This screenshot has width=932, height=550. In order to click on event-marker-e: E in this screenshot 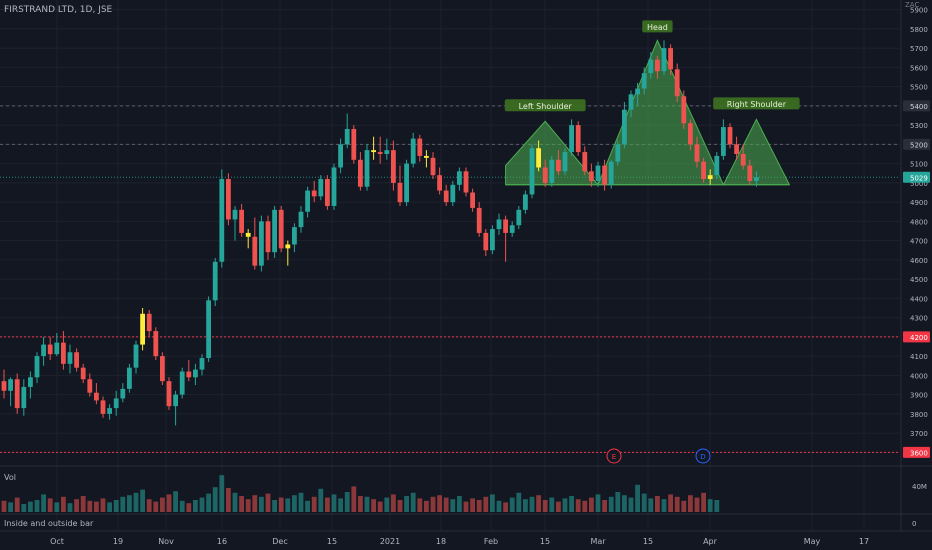, I will do `click(614, 456)`.